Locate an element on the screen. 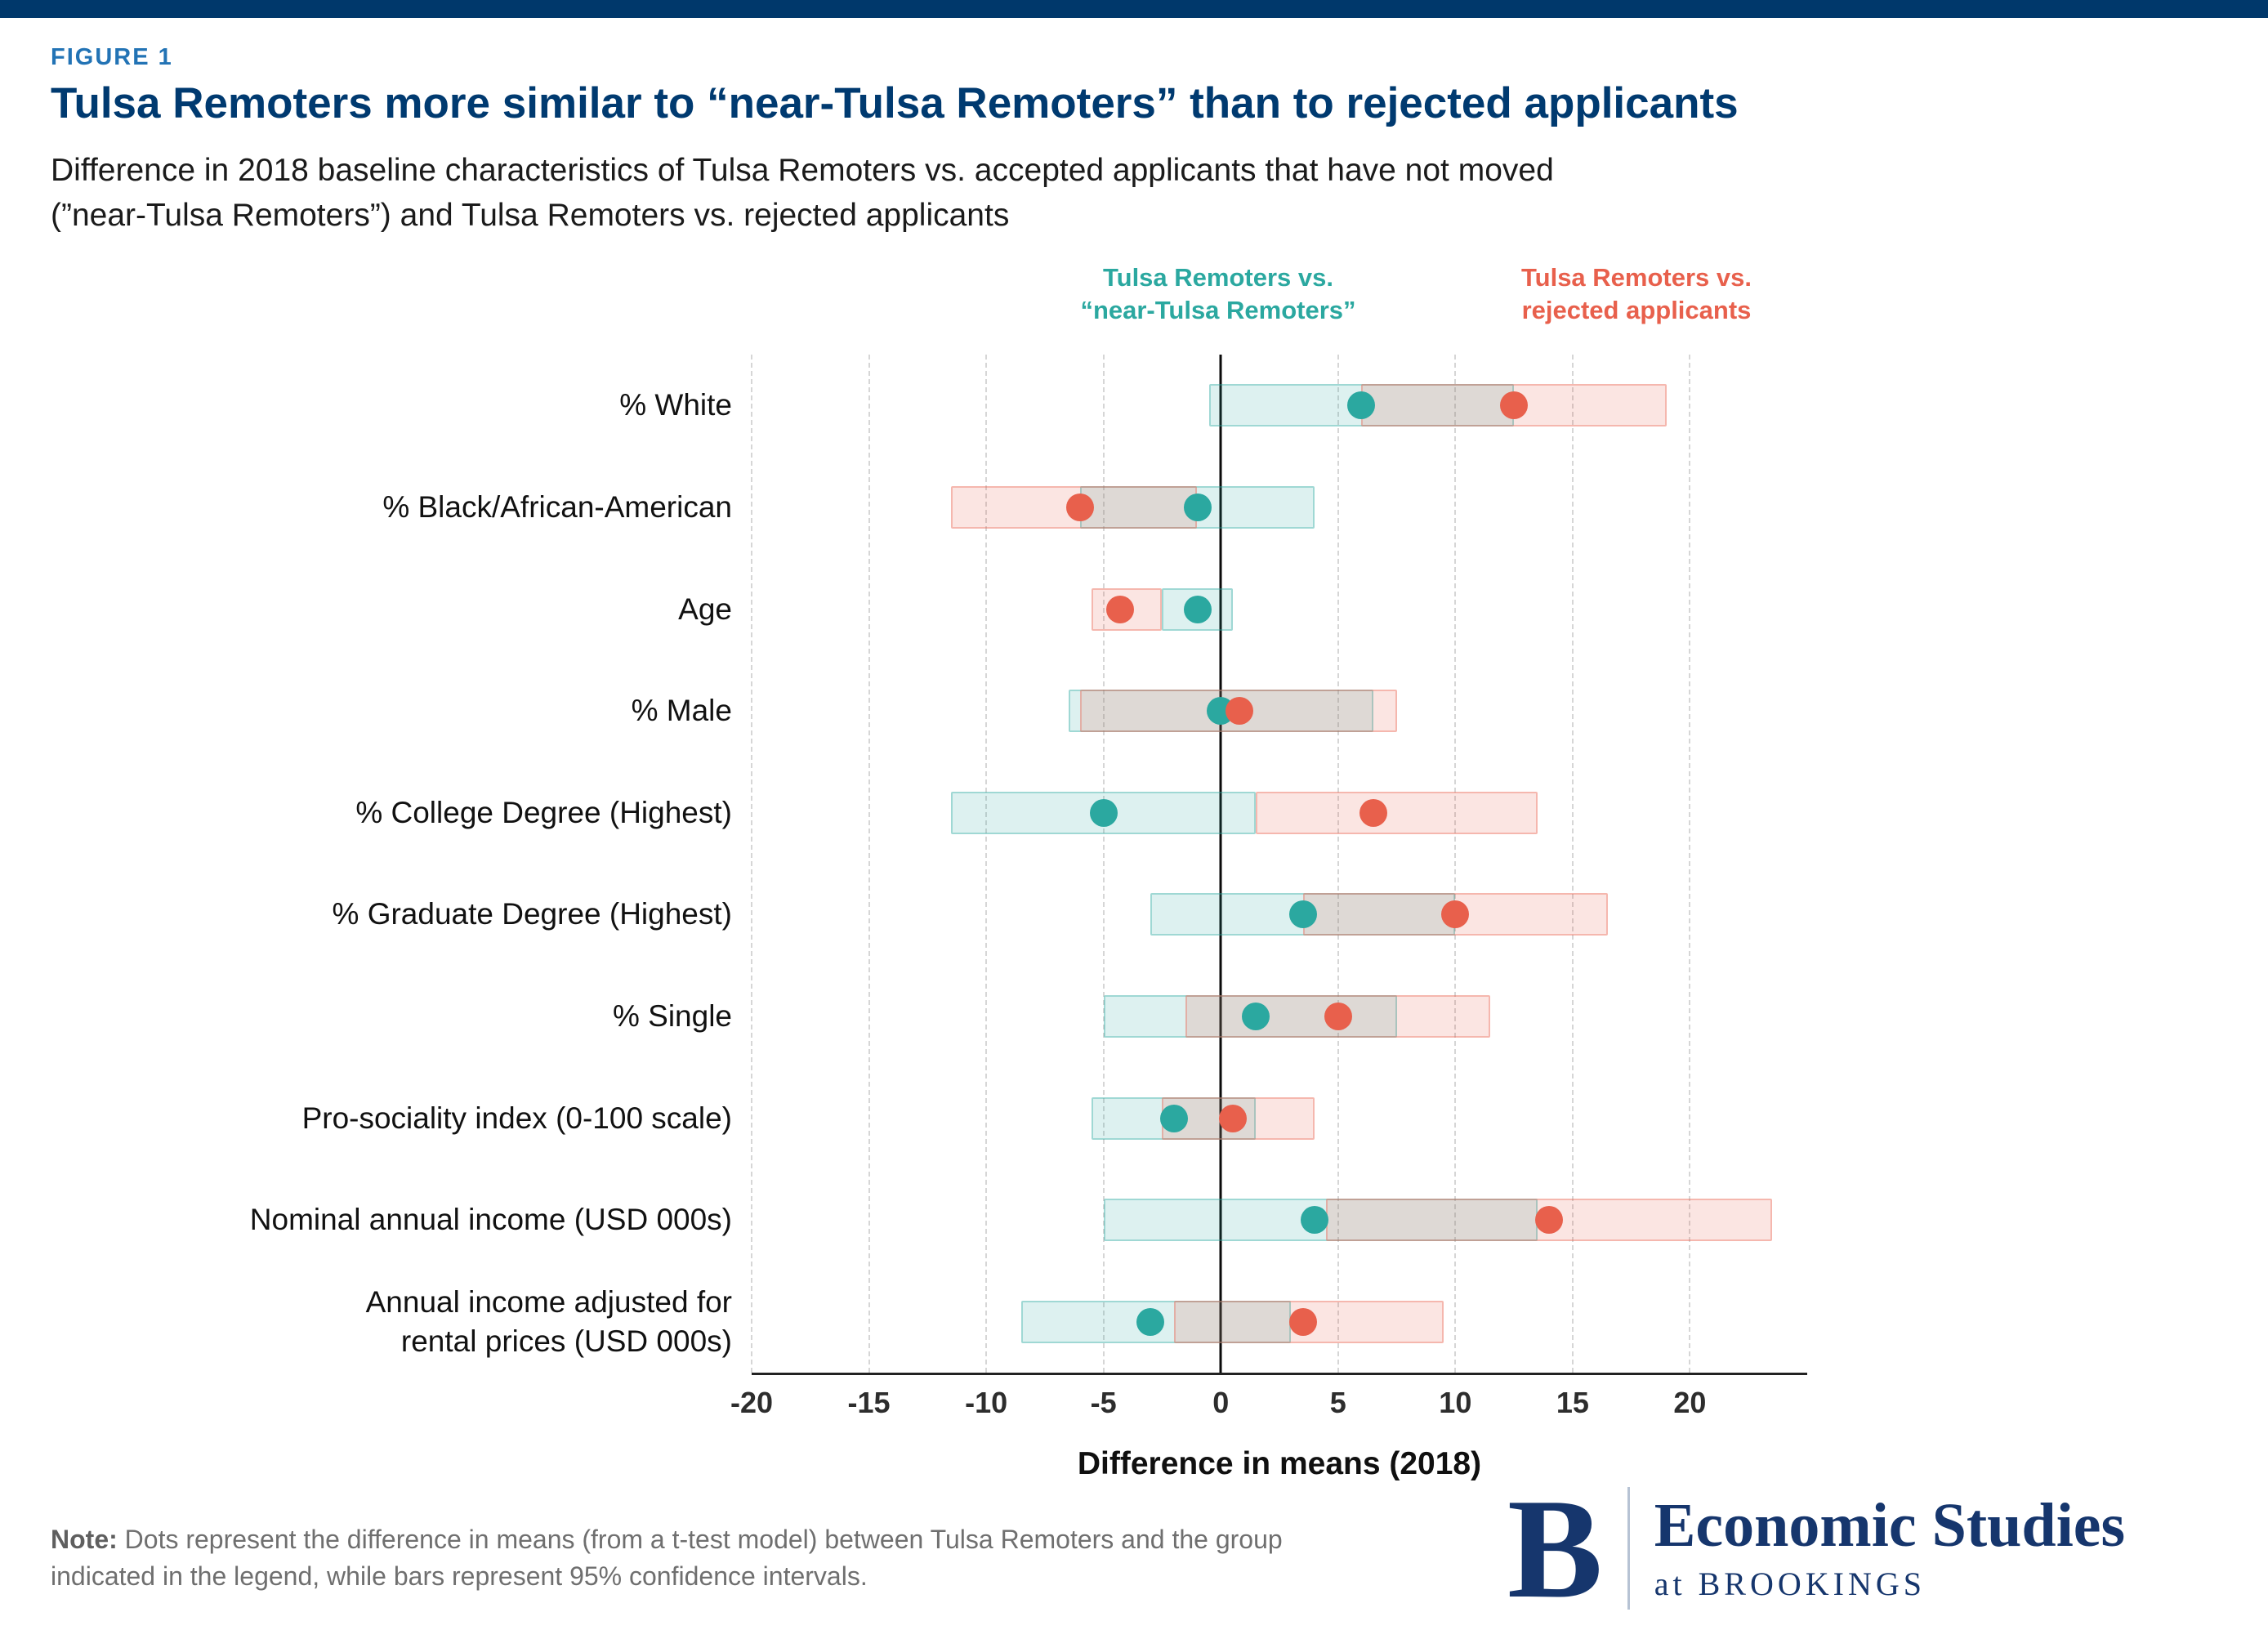 The width and height of the screenshot is (2268, 1639). y-category-label: % College Degree (Highest) is located at coordinates (543, 812).